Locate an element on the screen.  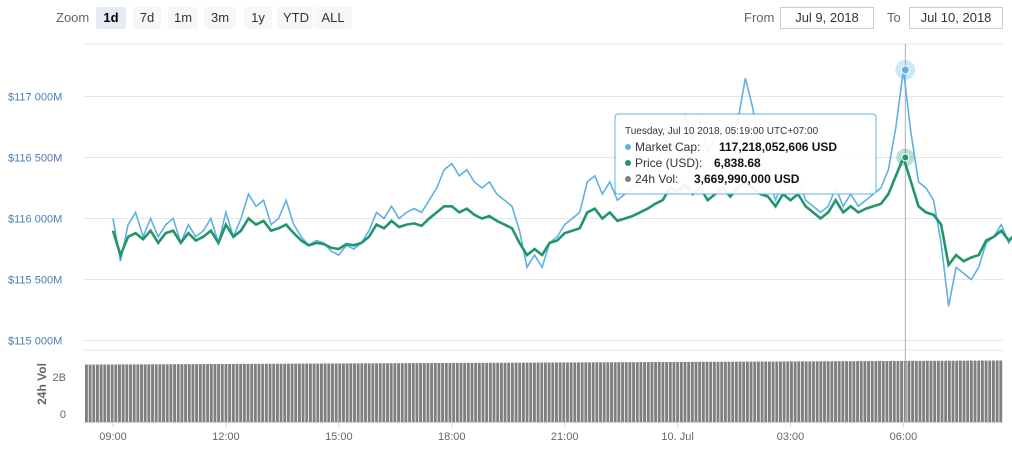
tooltip-volume-value: 3,669,990,000 USD is located at coordinates (747, 179).